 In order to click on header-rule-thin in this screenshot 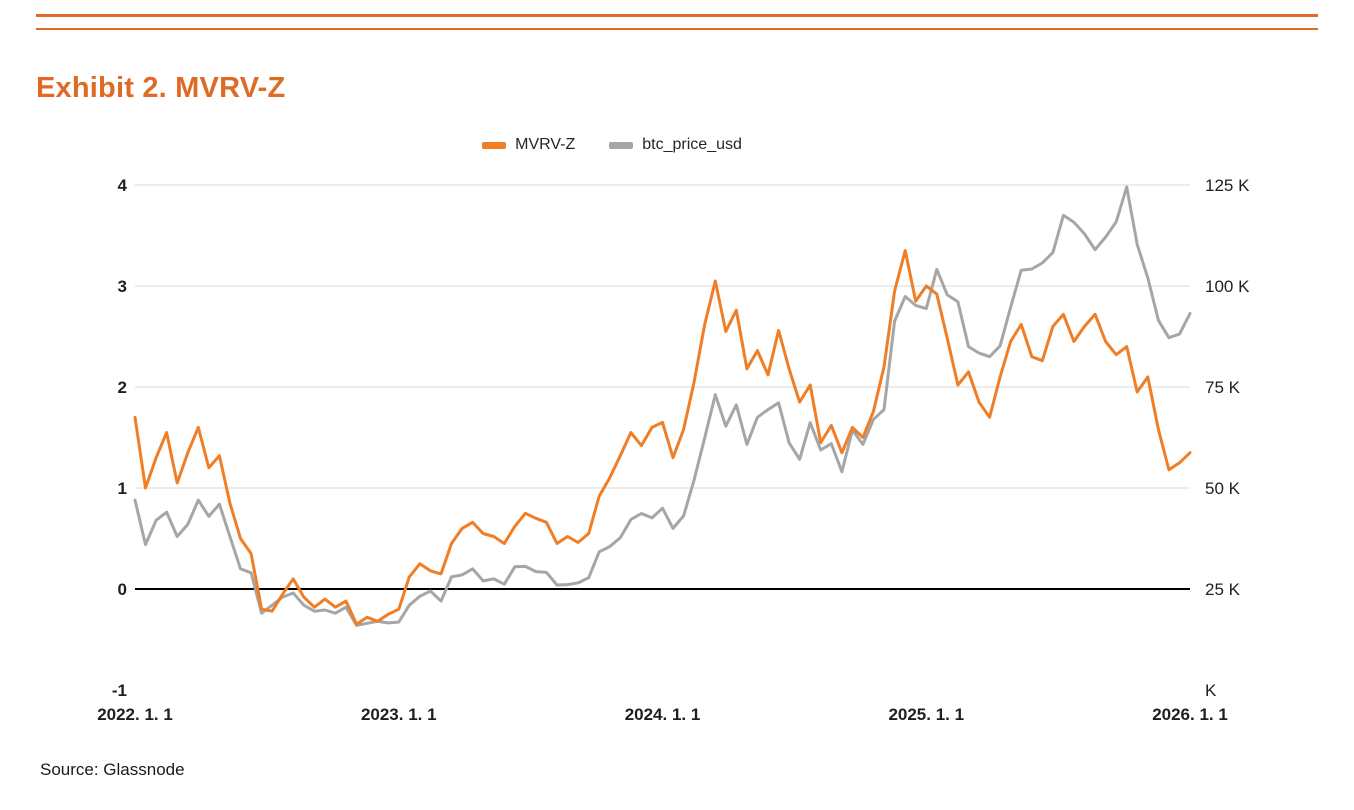, I will do `click(677, 29)`.